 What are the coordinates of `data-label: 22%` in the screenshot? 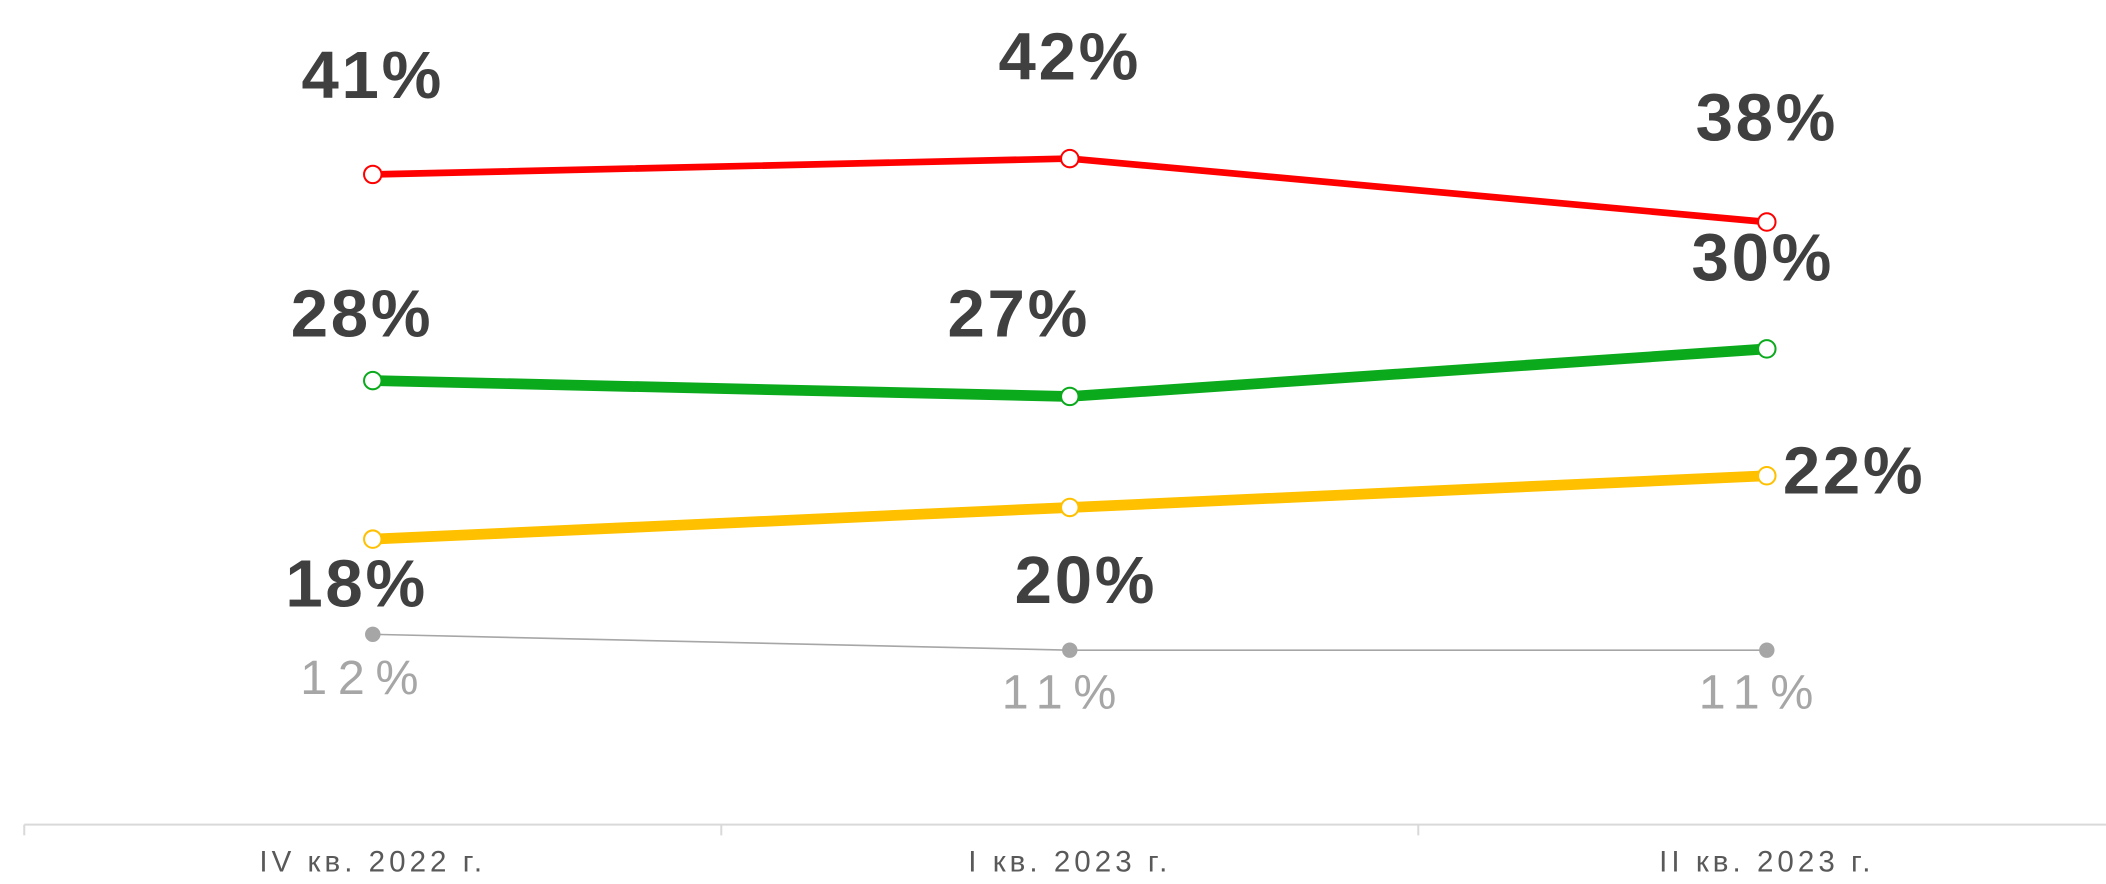 It's located at (1854, 470).